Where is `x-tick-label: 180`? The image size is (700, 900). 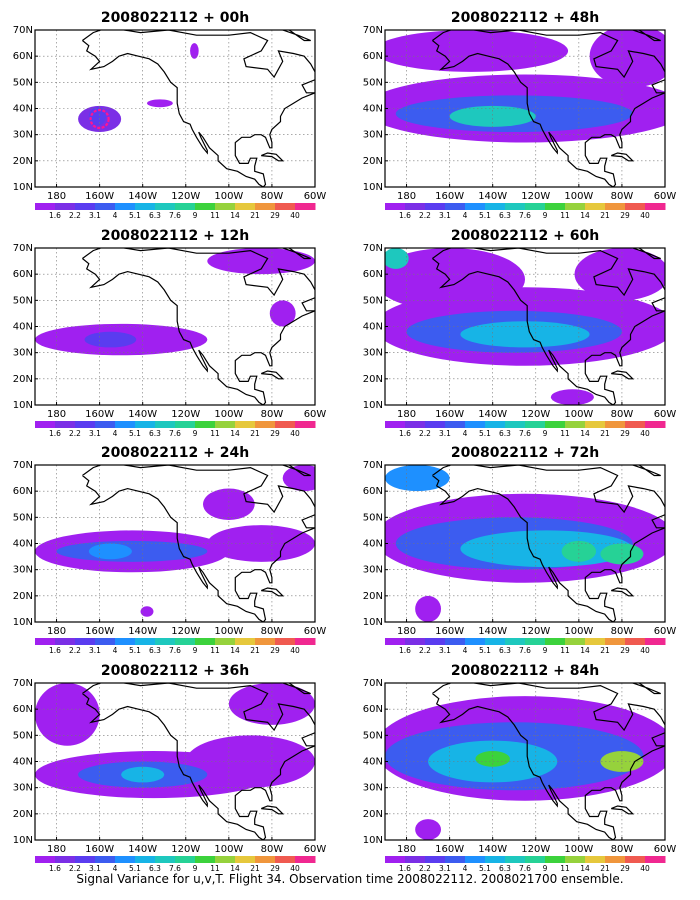
x-tick-label: 180 is located at coordinates (406, 849).